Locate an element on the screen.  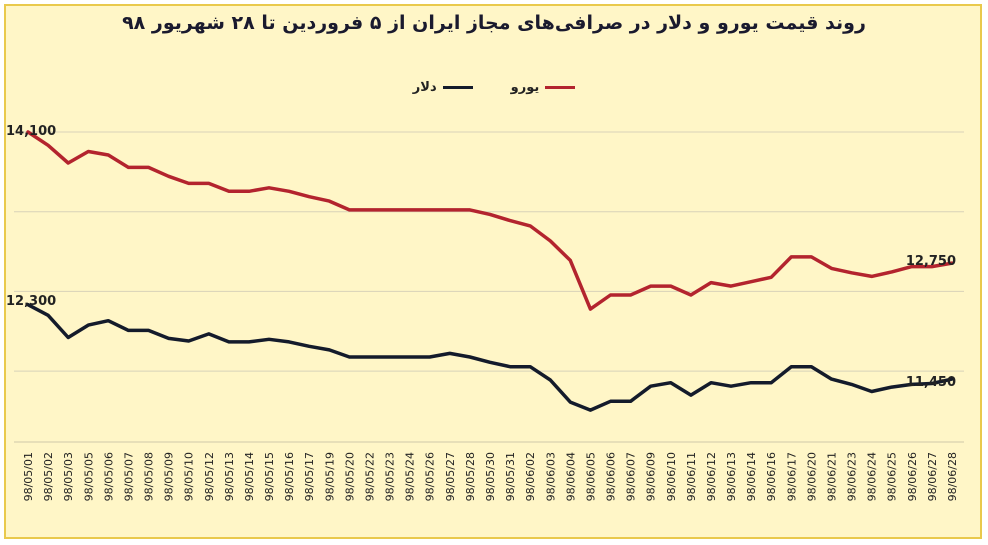
x-tick-label: 98/06/14 is located at coordinates (751, 476).